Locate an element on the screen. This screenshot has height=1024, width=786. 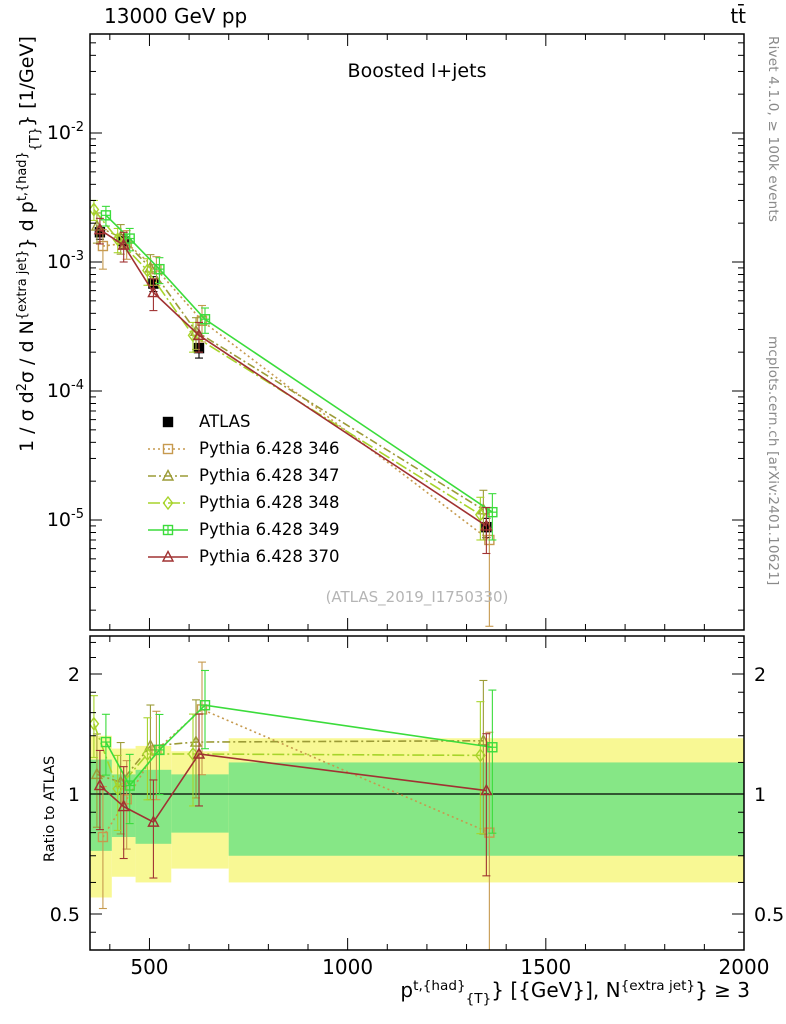
legend-label-atlas: ATLAS is located at coordinates (225, 421).